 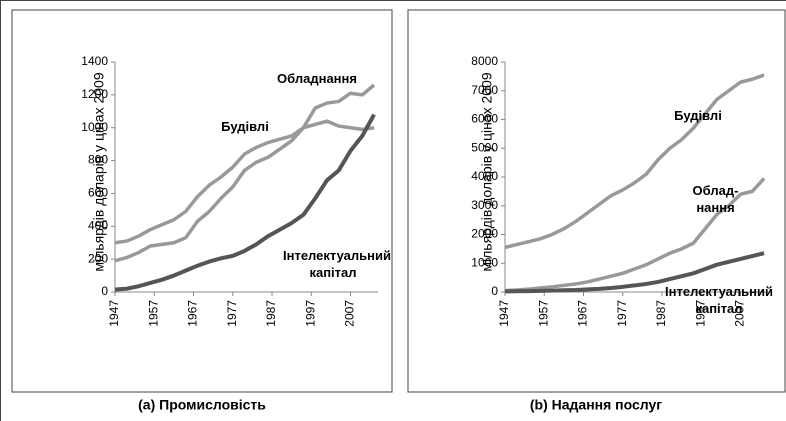 I want to click on chart-title: (b) Надання послуг, so click(x=596, y=405).